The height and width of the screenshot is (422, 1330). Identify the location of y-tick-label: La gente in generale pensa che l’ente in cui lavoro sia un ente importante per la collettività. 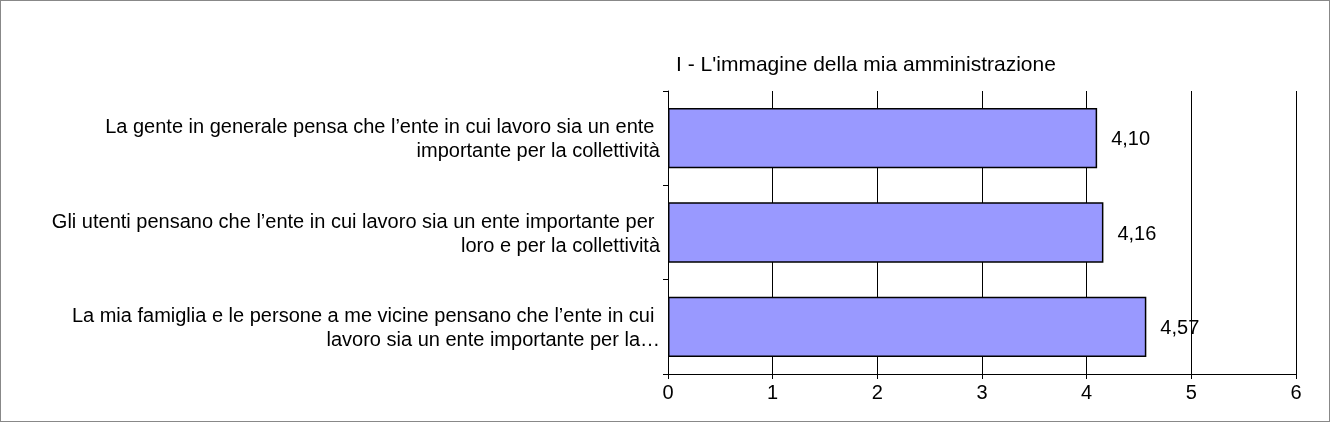
(383, 138).